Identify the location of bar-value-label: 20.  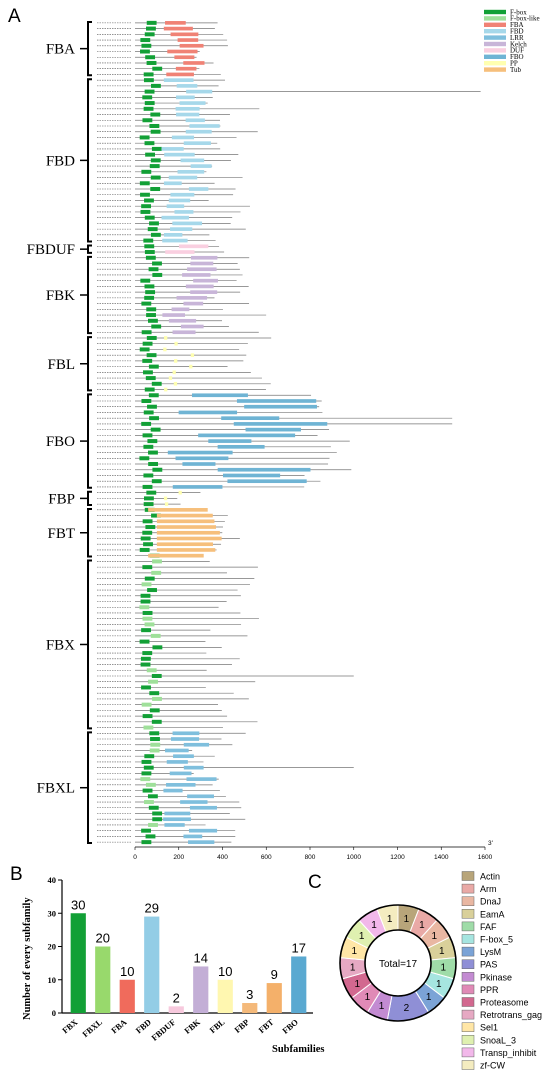
(103, 938).